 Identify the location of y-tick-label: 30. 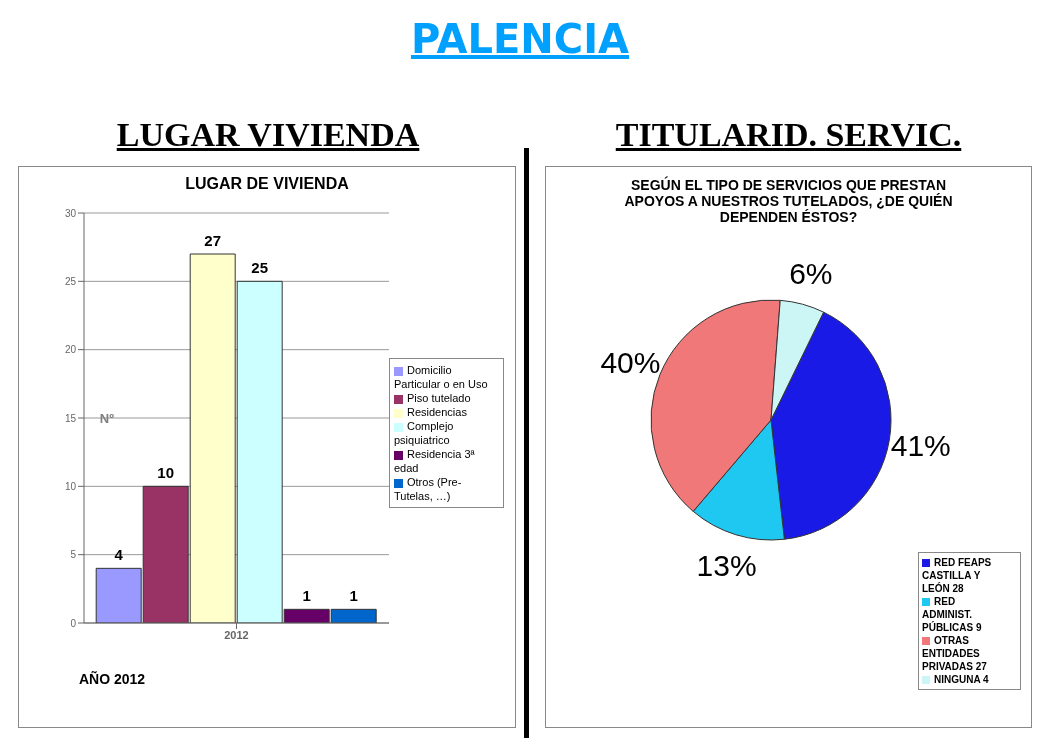
(70, 213).